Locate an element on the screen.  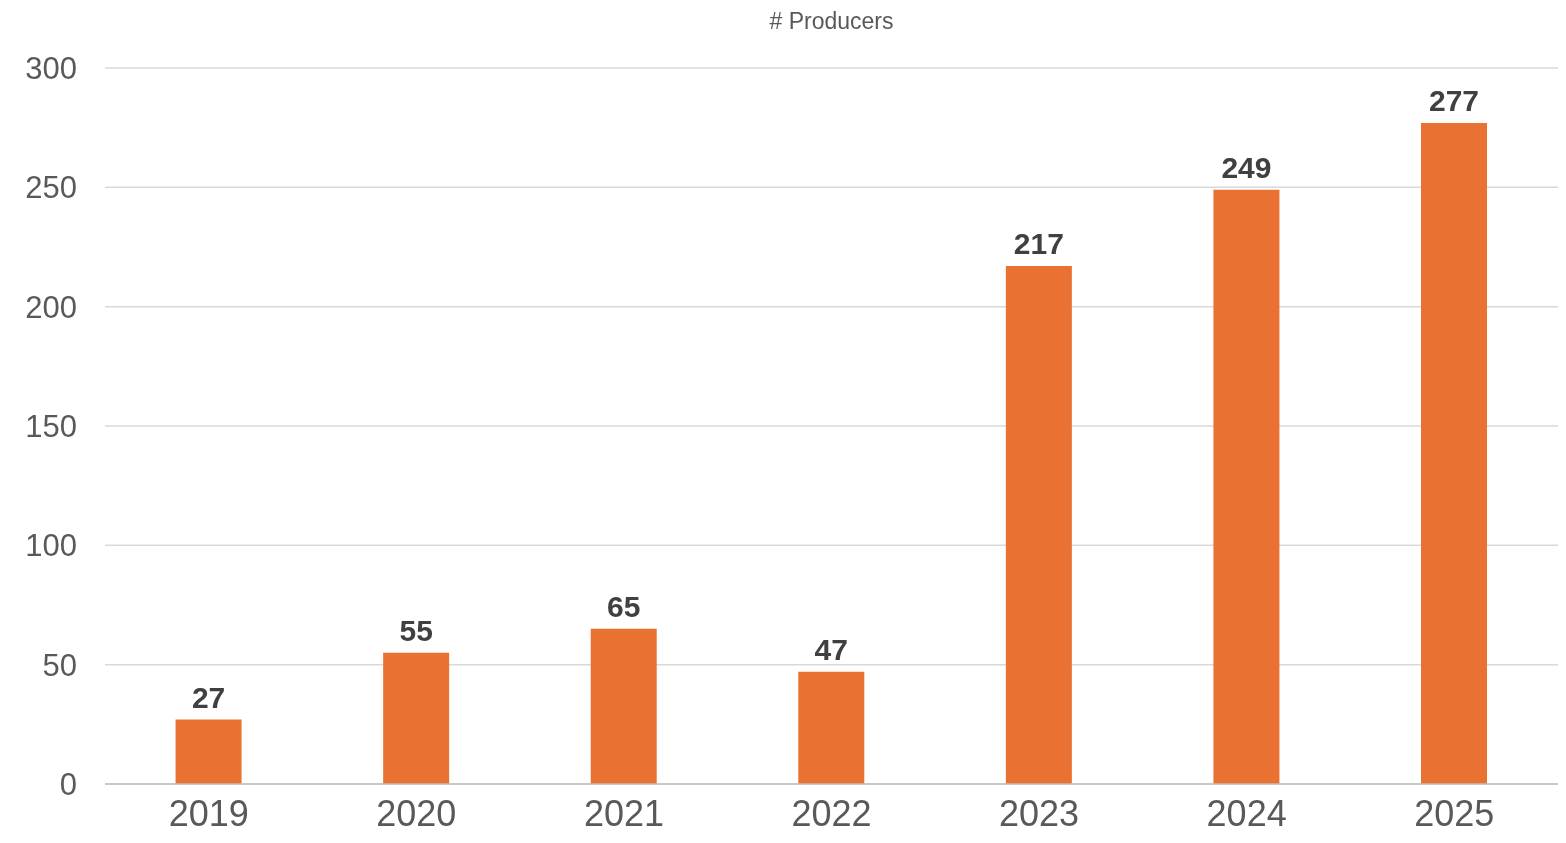
x-tick-label: 2023 is located at coordinates (1039, 813).